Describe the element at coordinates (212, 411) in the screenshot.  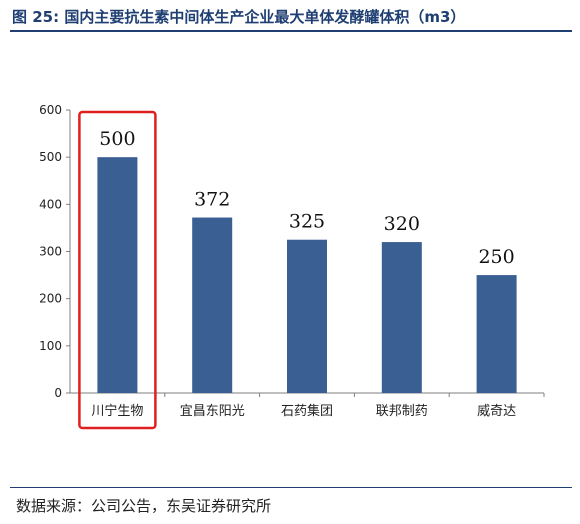
I see `x-tick-label: 宜昌东阳光` at that location.